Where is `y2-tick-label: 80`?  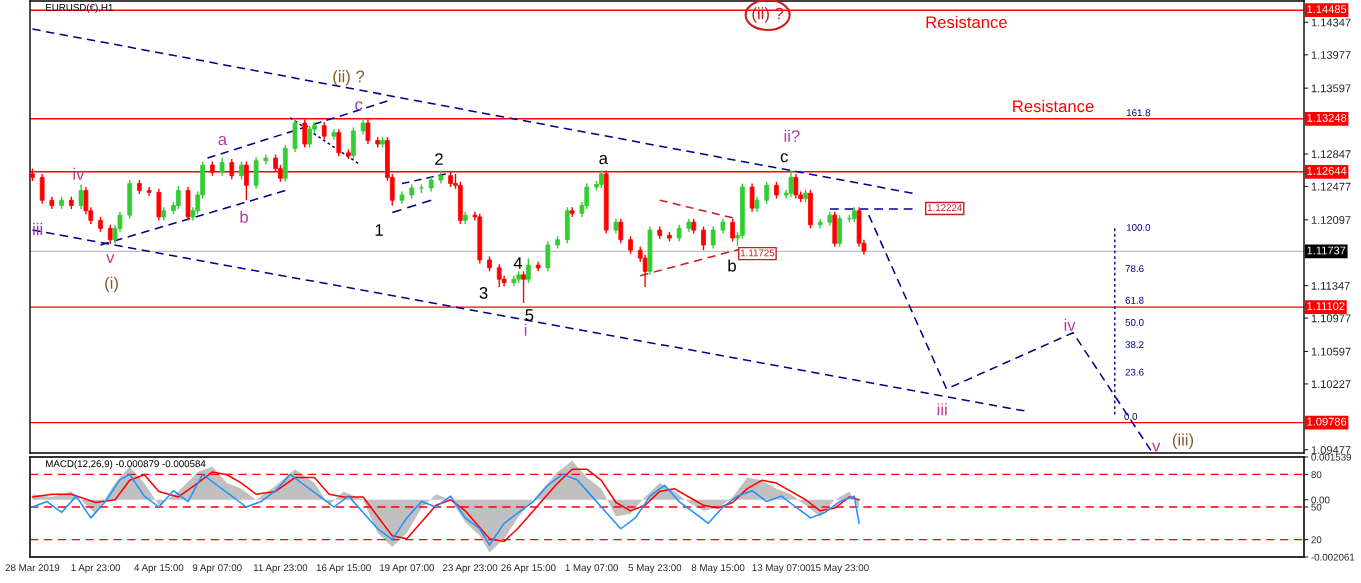 y2-tick-label: 80 is located at coordinates (1316, 475).